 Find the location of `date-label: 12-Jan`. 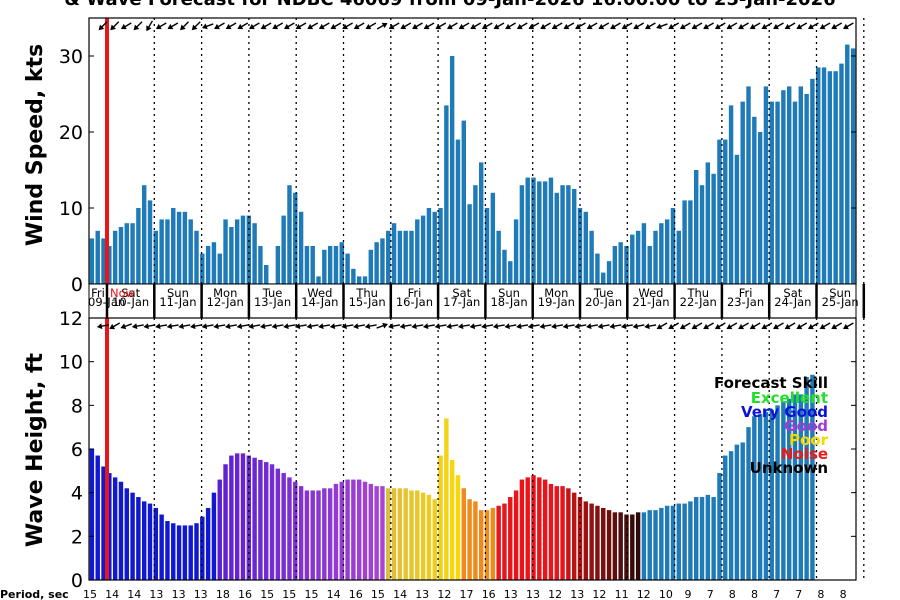

date-label: 12-Jan is located at coordinates (225, 302).